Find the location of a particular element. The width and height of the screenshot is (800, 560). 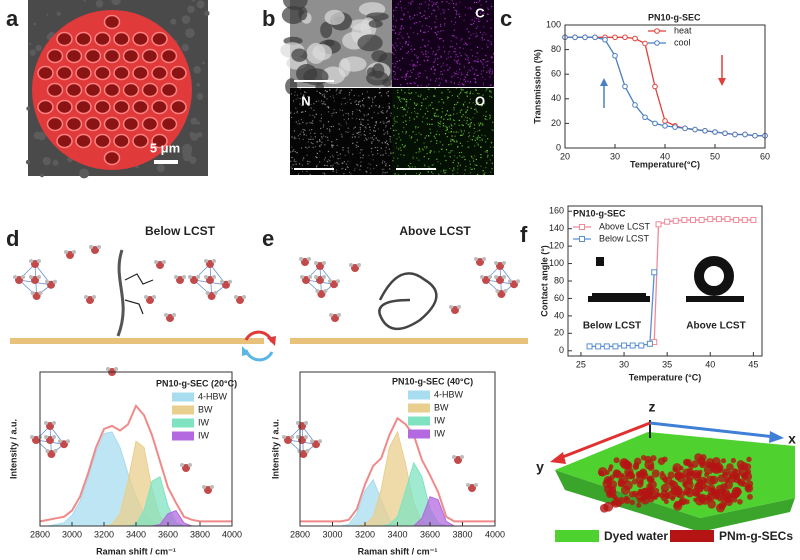

legend-title: PN10-g-SEC is located at coordinates (674, 17).